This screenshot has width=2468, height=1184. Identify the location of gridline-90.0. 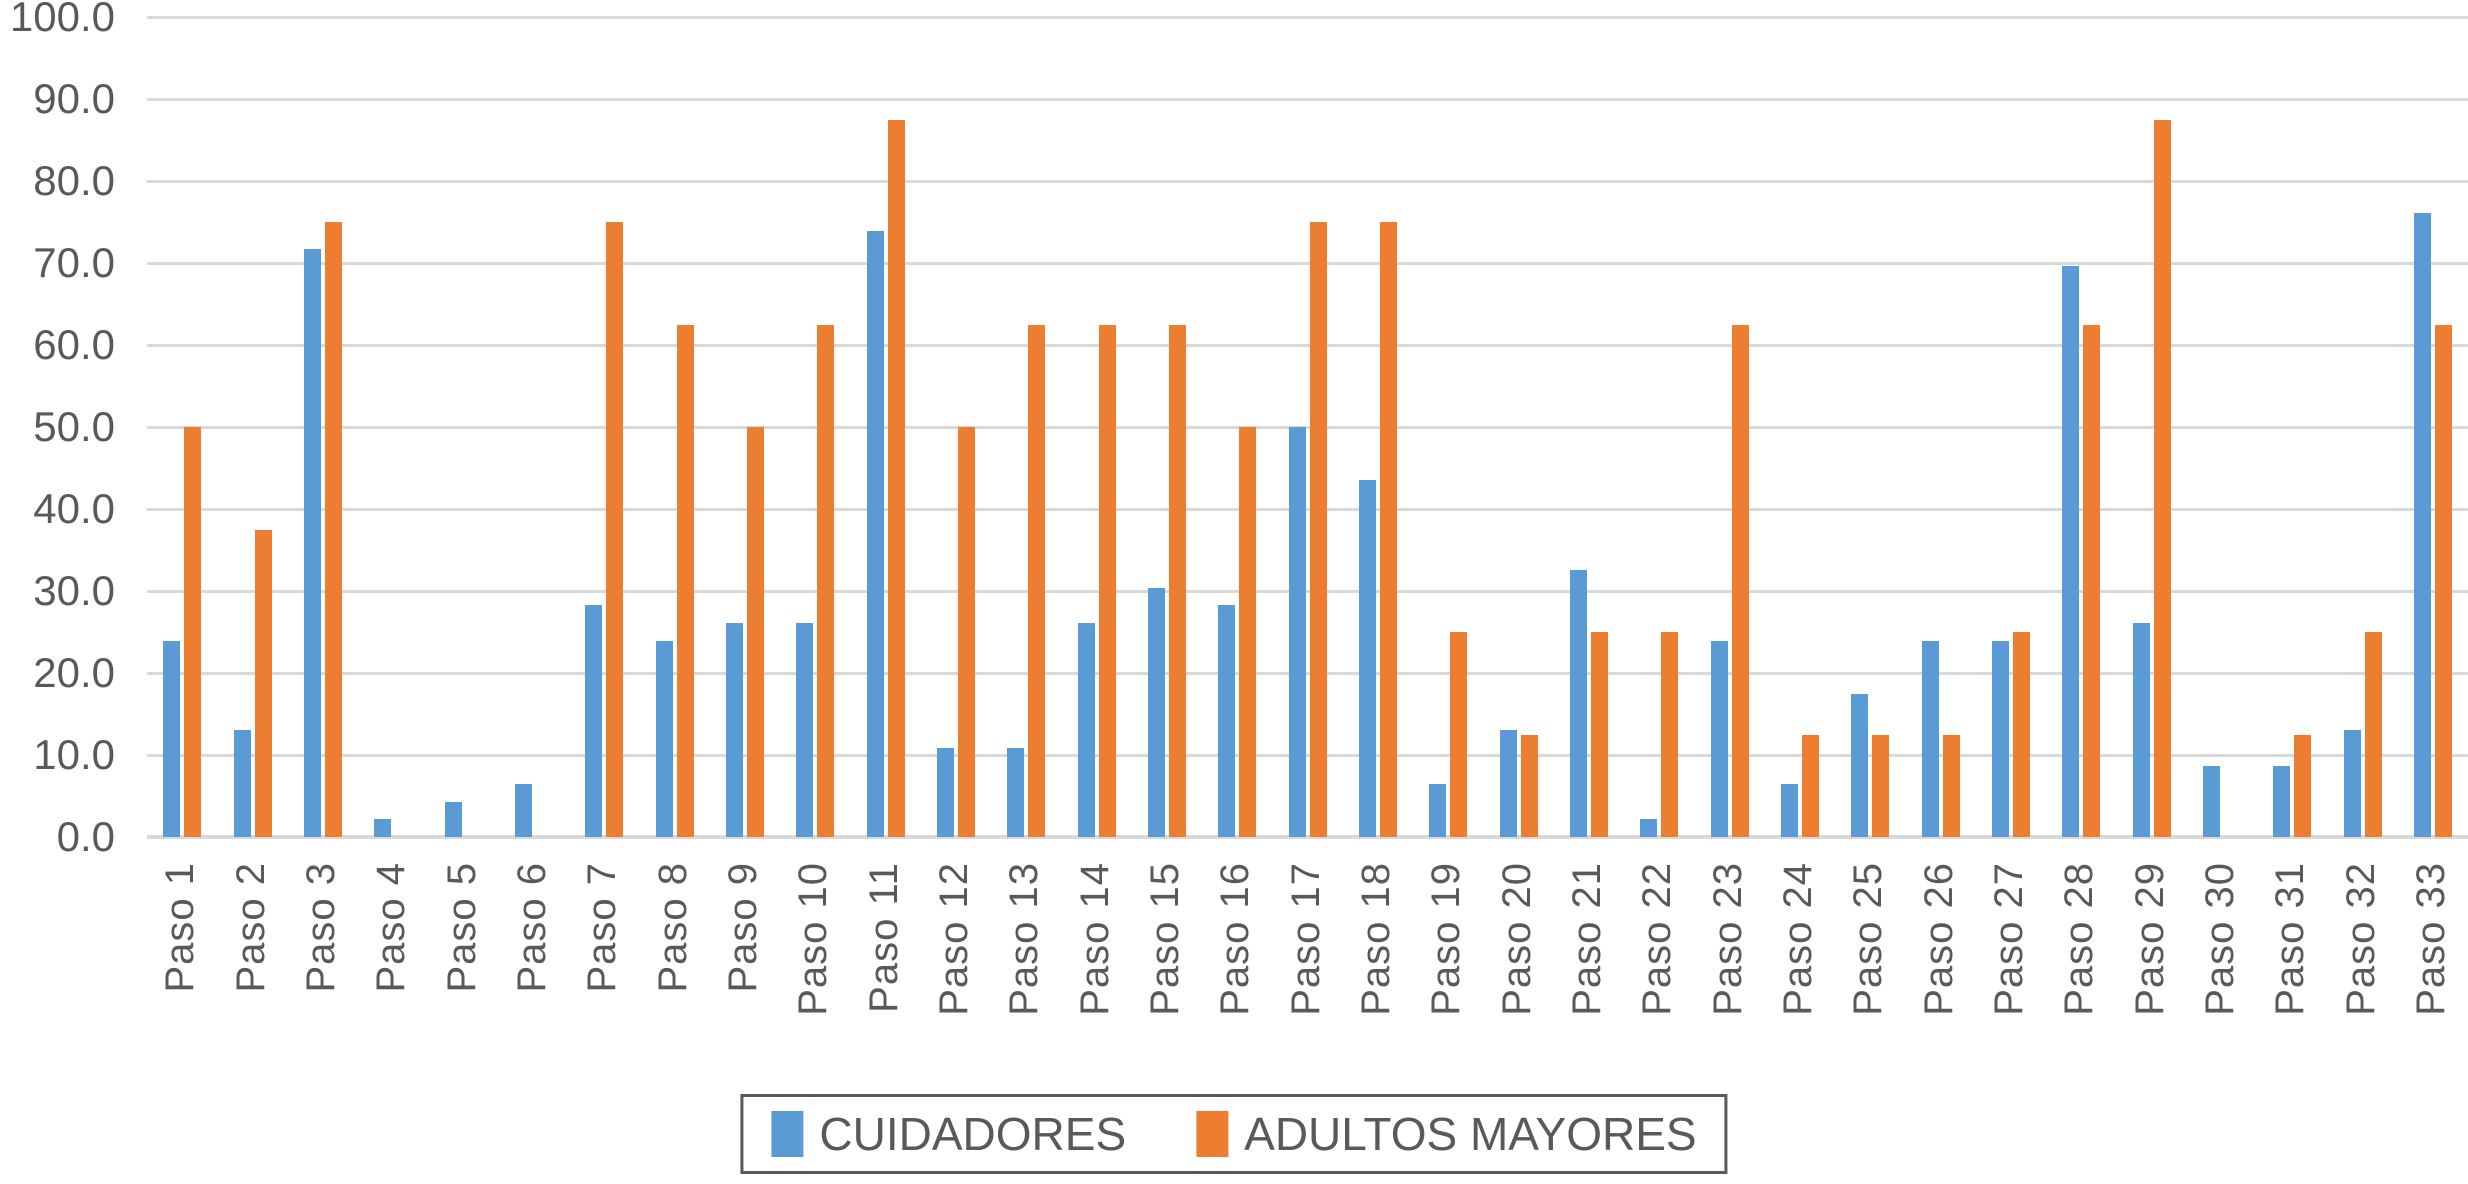
(1307, 99).